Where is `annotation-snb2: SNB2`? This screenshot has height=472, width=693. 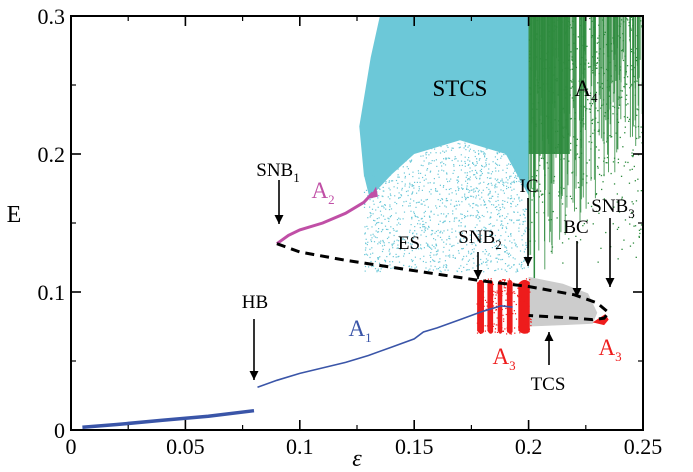 annotation-snb2: SNB2 is located at coordinates (479, 239).